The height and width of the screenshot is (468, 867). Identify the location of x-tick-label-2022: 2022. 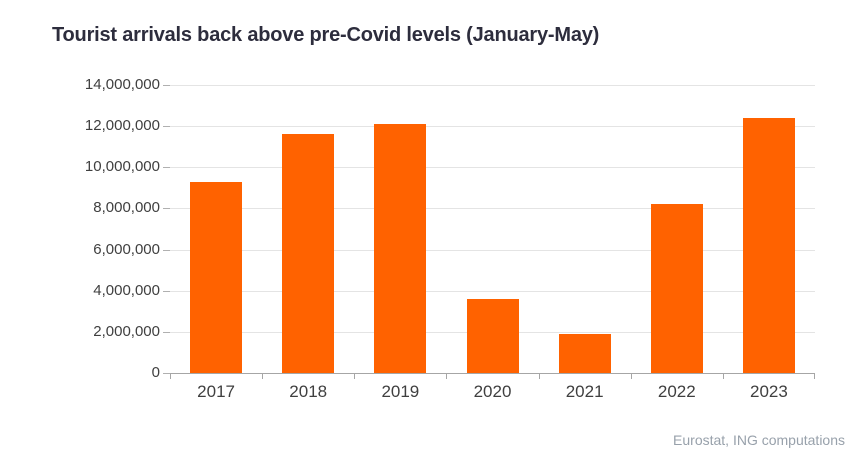
(676, 391).